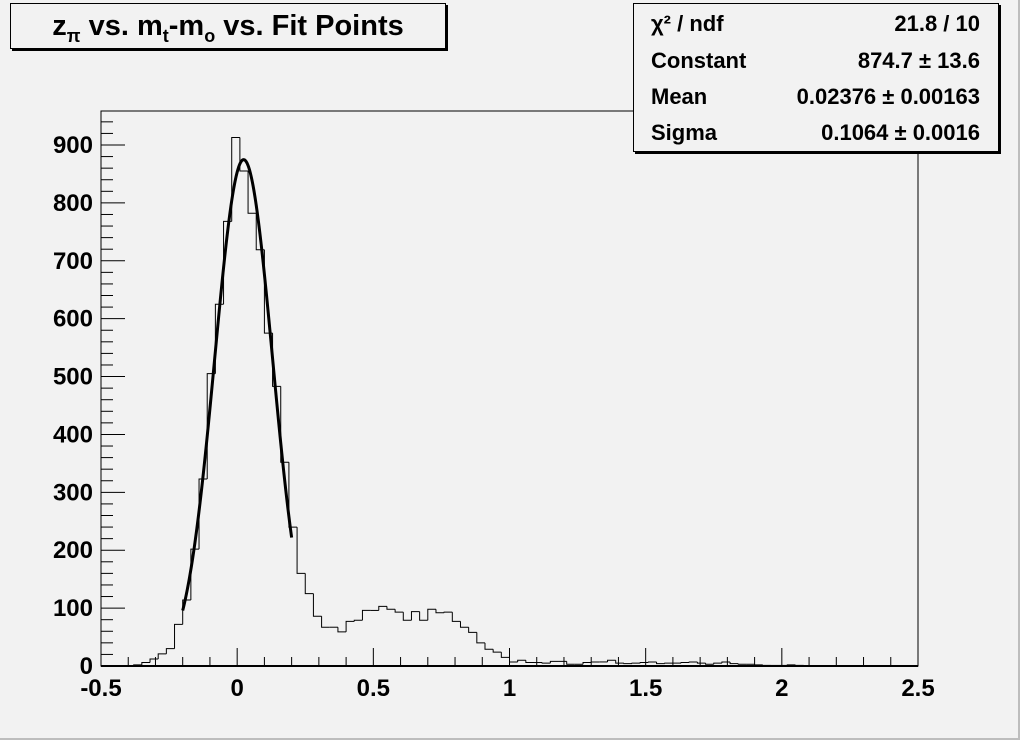 This screenshot has width=1020, height=740. I want to click on y-tick-label: 900, so click(73, 145).